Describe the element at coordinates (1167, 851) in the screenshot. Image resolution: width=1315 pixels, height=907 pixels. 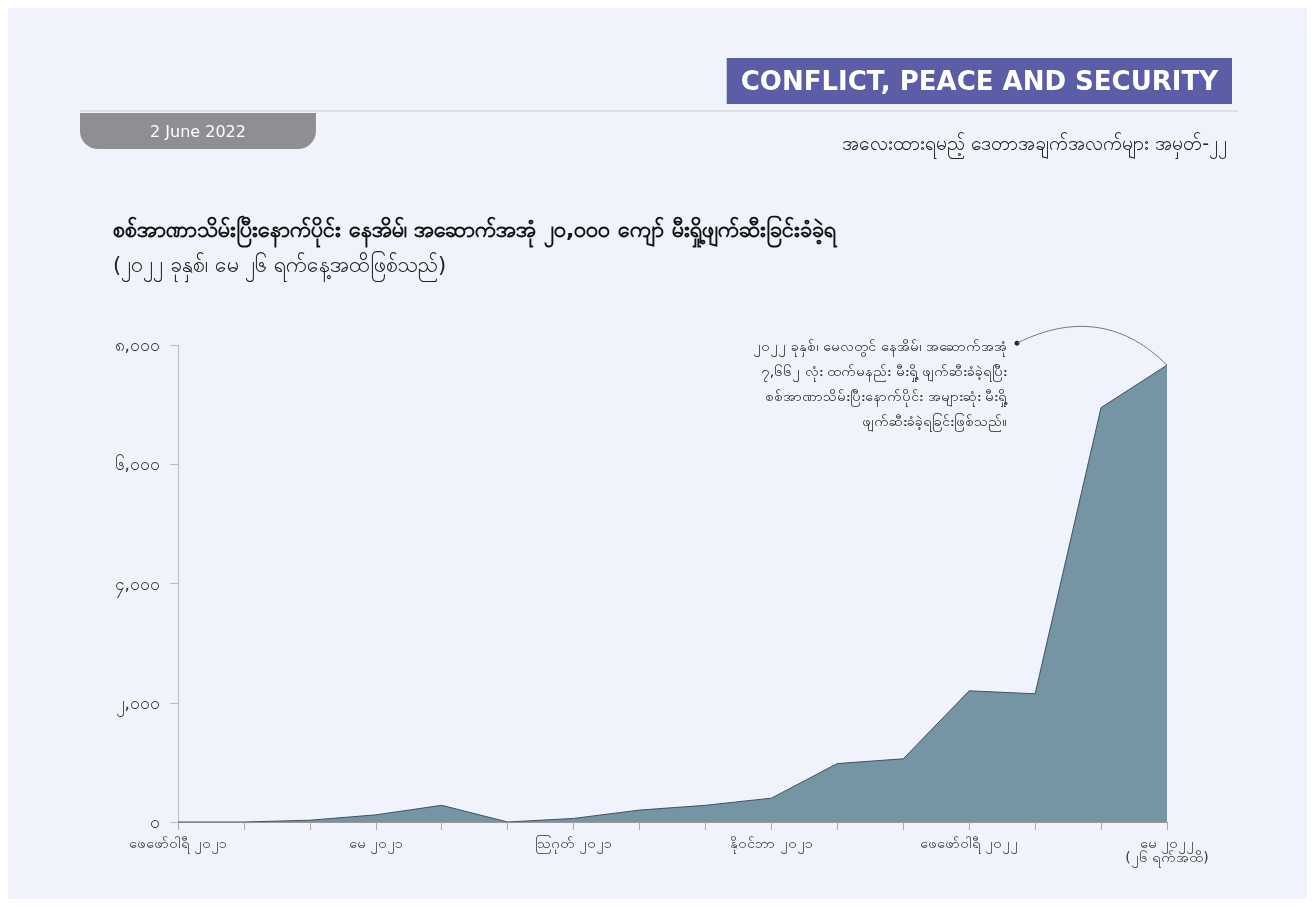
I see `x-tick-label: မေ ၂၀၂၂ (၂၆ ရက်အထိ)` at that location.